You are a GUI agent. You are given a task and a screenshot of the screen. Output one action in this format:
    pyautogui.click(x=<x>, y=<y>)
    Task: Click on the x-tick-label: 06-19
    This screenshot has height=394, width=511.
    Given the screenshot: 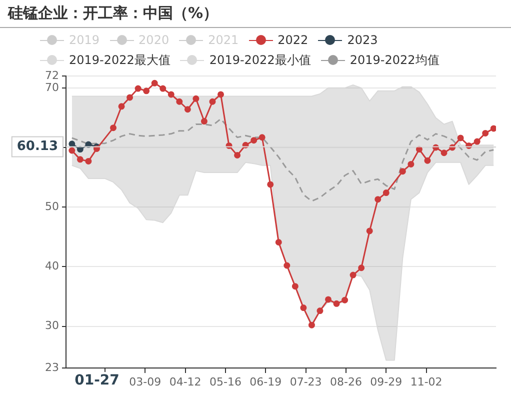 What is the action you would take?
    pyautogui.click(x=266, y=381)
    